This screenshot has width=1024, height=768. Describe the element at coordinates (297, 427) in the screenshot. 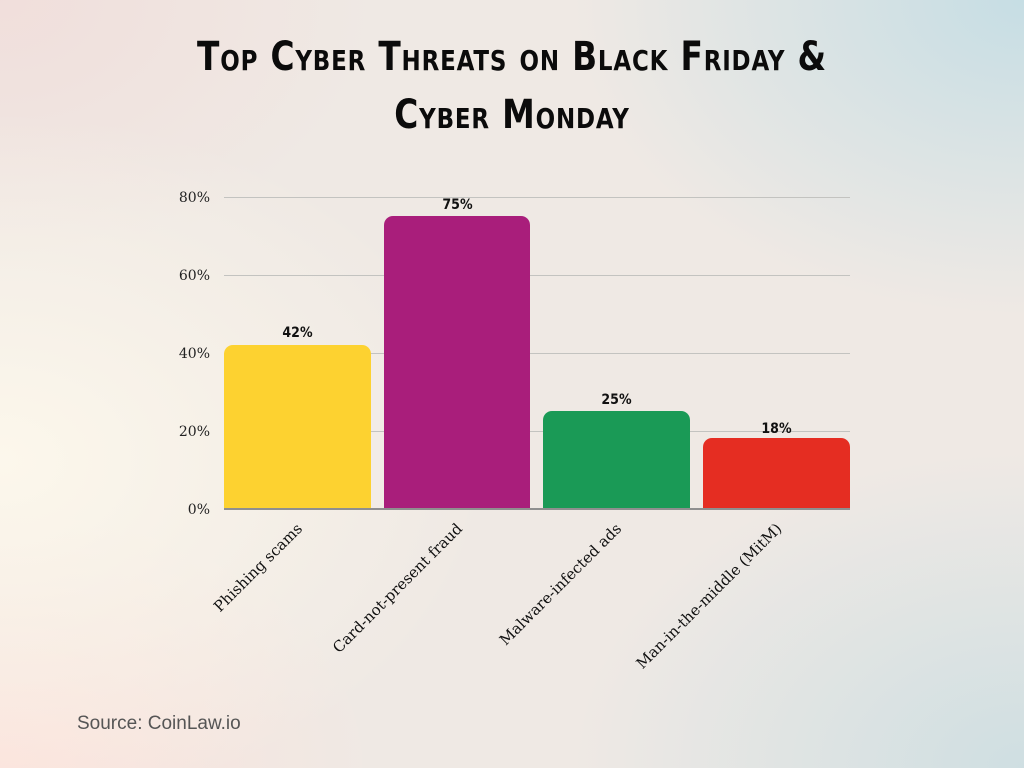

I see `bar-phishing-scams` at that location.